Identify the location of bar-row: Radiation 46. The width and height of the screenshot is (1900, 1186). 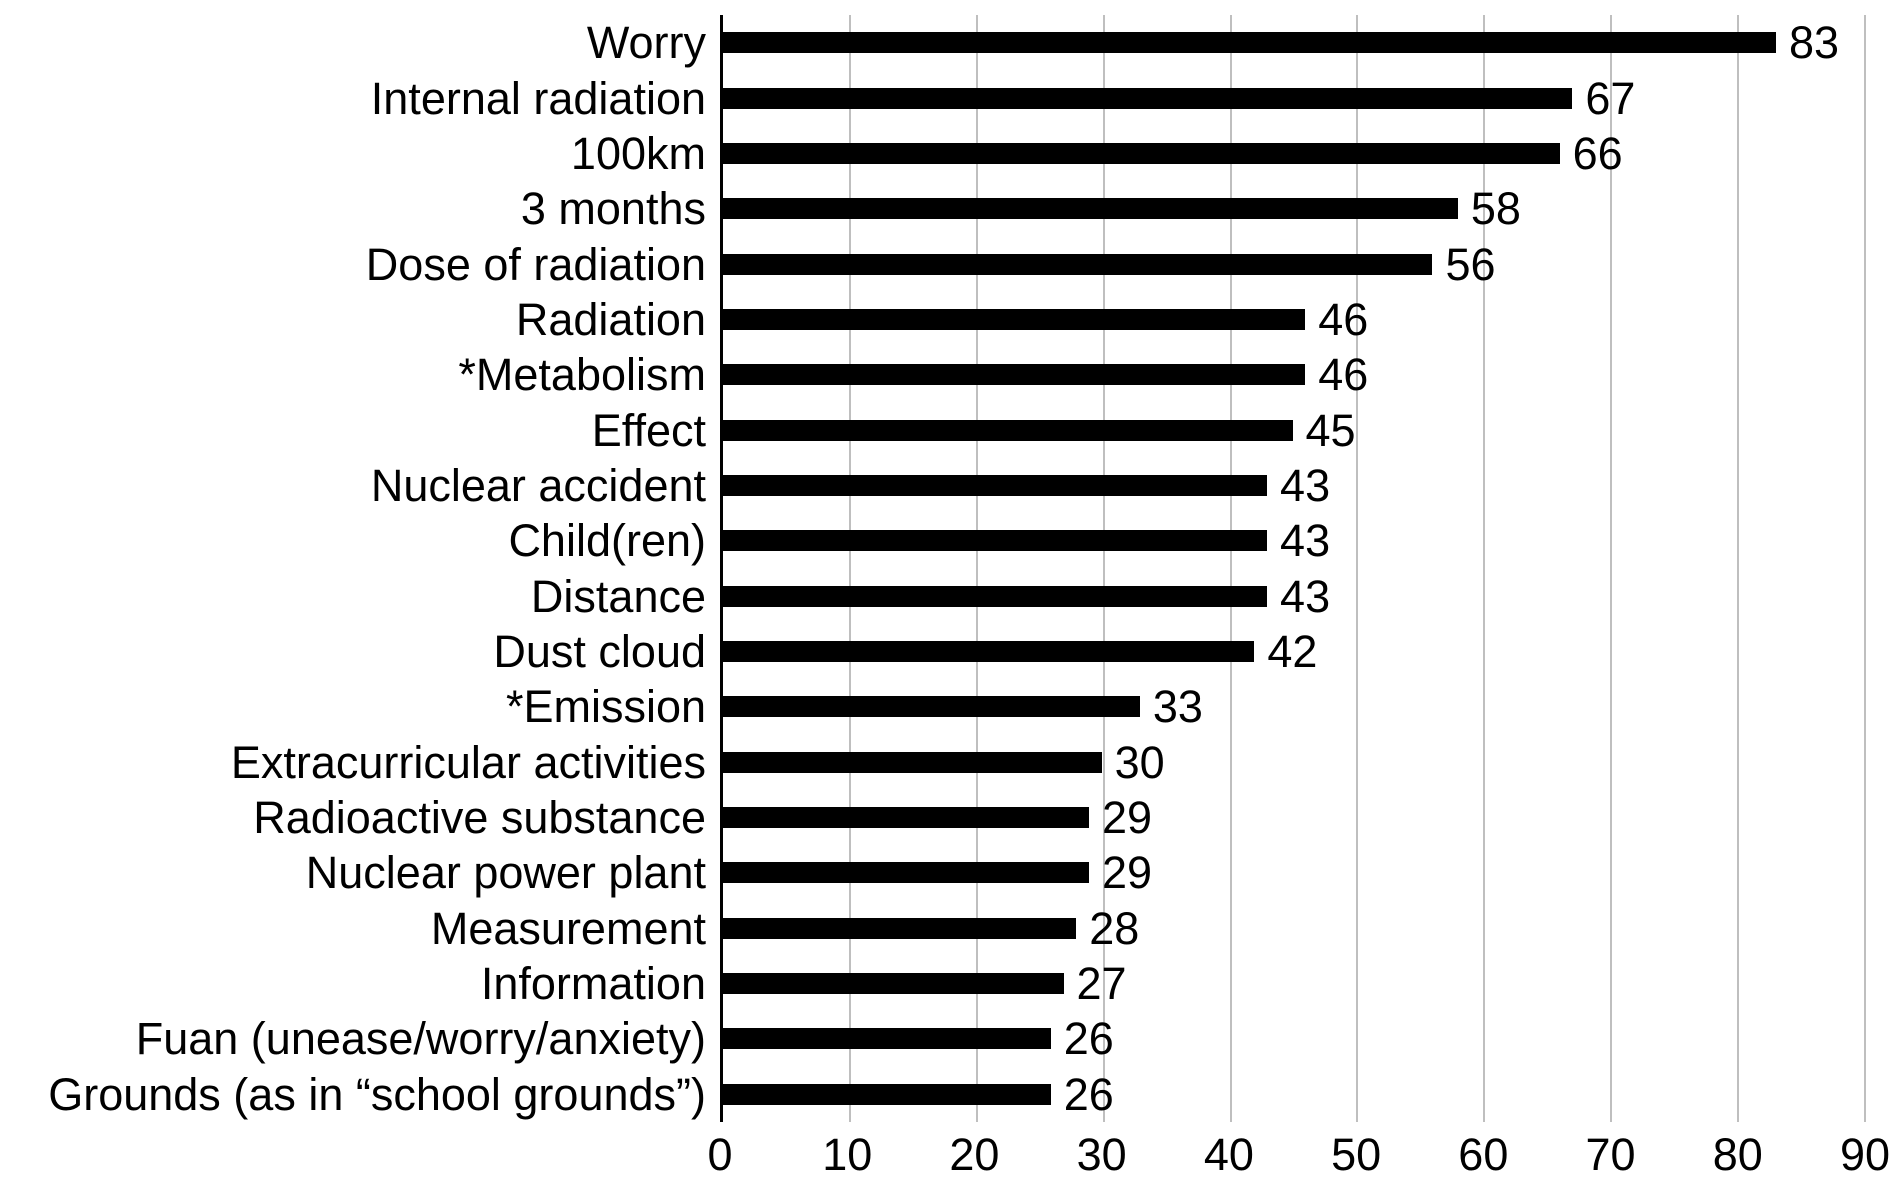
(950, 319).